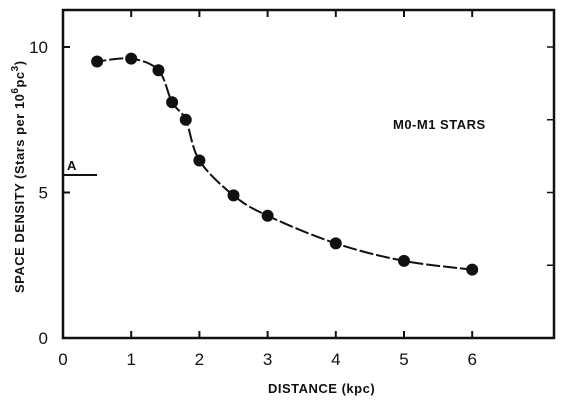  What do you see at coordinates (19, 193) in the screenshot?
I see `y-axis-title-main: SPACE DENSITY (Stars per 10` at bounding box center [19, 193].